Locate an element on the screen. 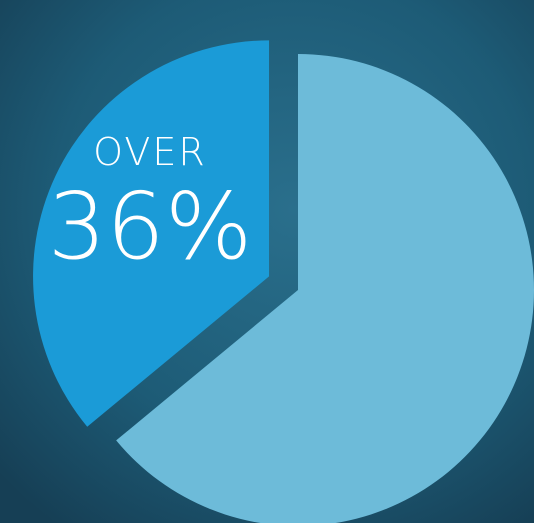 This screenshot has height=523, width=534. annotation: OVER is located at coordinates (150, 152).